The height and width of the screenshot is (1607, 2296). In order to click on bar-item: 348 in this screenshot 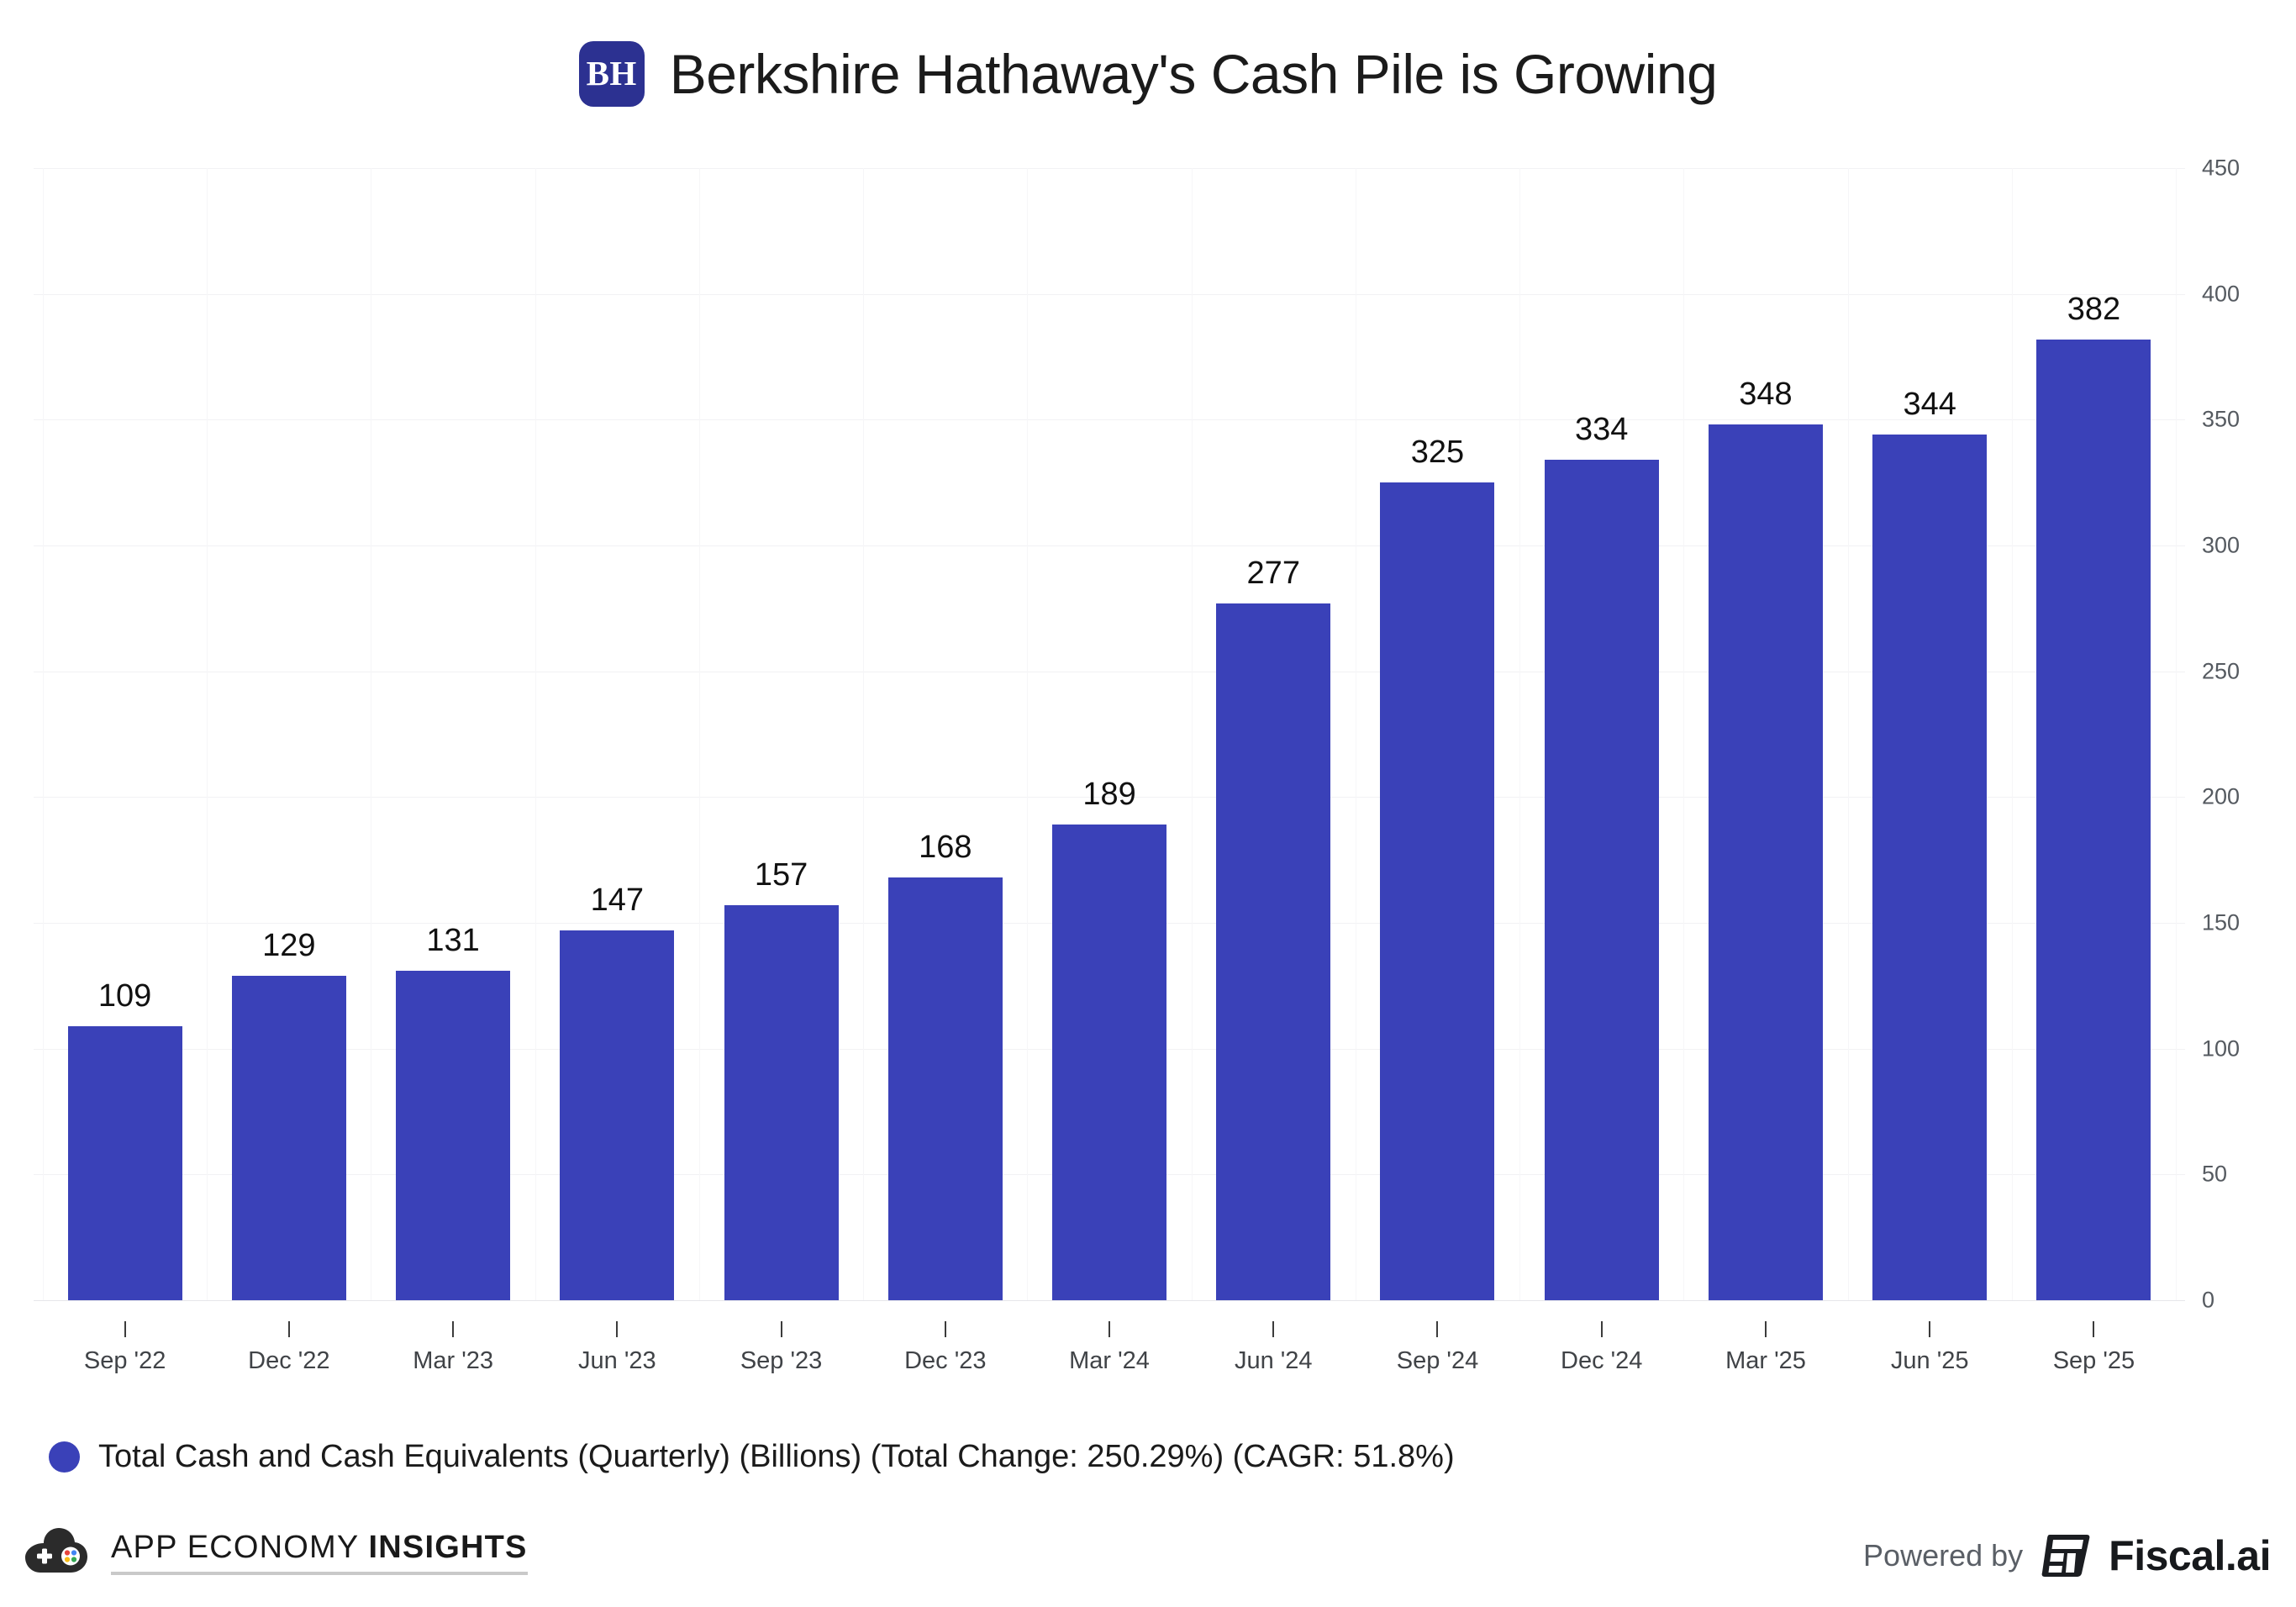, I will do `click(1765, 734)`.